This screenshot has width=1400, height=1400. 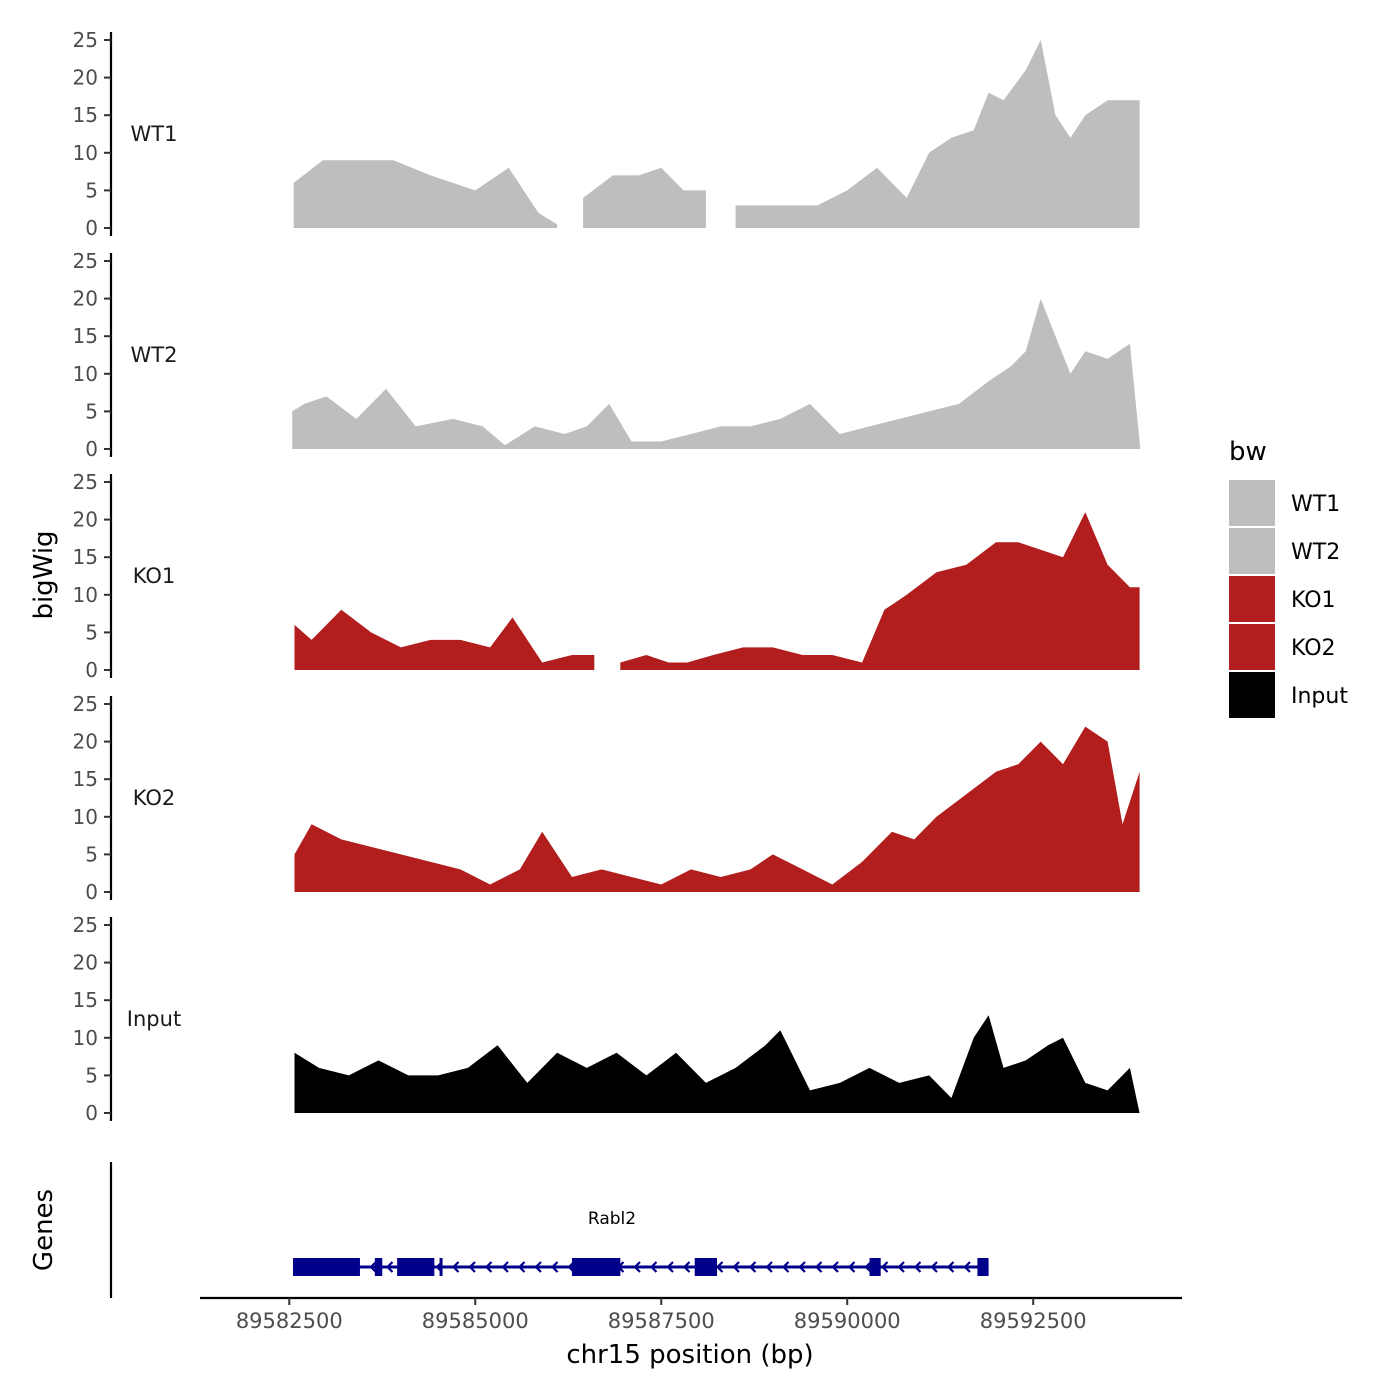 I want to click on x-tick-label: 89592500, so click(x=1033, y=1321).